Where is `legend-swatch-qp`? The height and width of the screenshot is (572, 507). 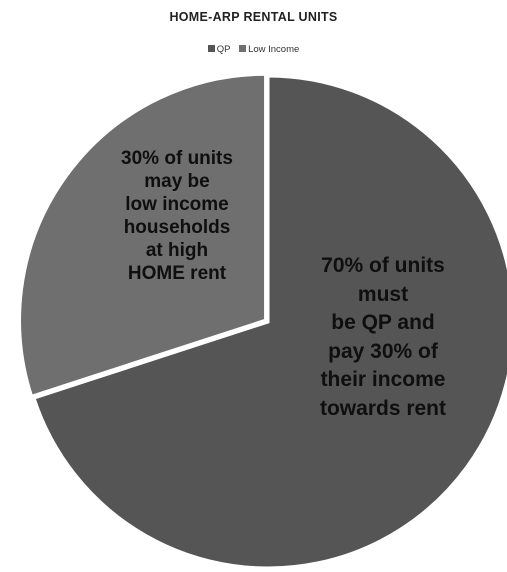 legend-swatch-qp is located at coordinates (211, 48).